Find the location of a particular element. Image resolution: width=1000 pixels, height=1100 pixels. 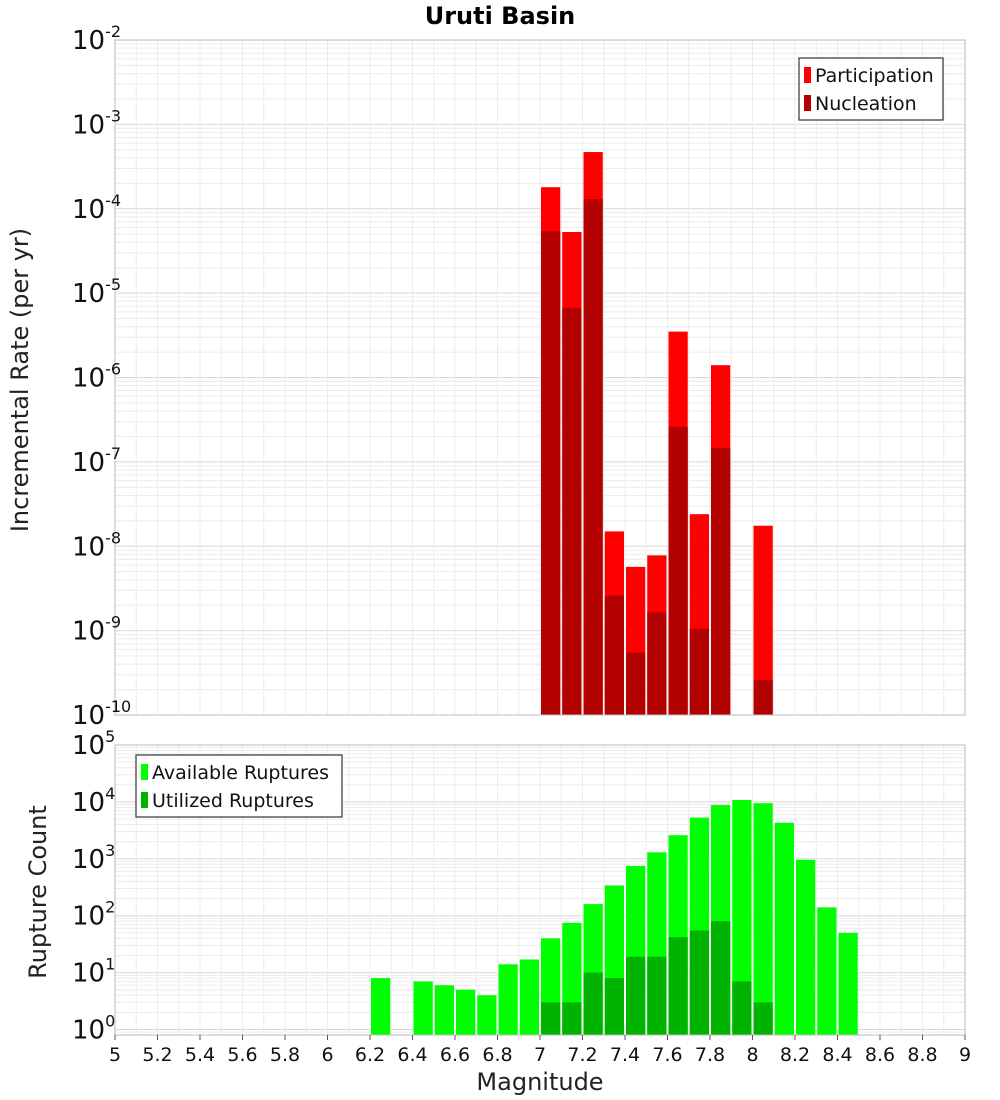

x-tick-label: 9 is located at coordinates (965, 1055).